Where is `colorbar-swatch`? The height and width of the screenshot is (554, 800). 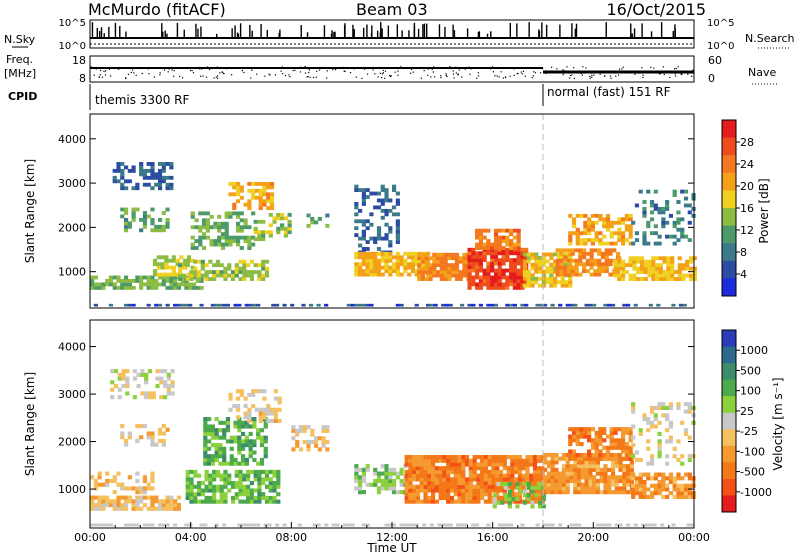
colorbar-swatch is located at coordinates (729, 339).